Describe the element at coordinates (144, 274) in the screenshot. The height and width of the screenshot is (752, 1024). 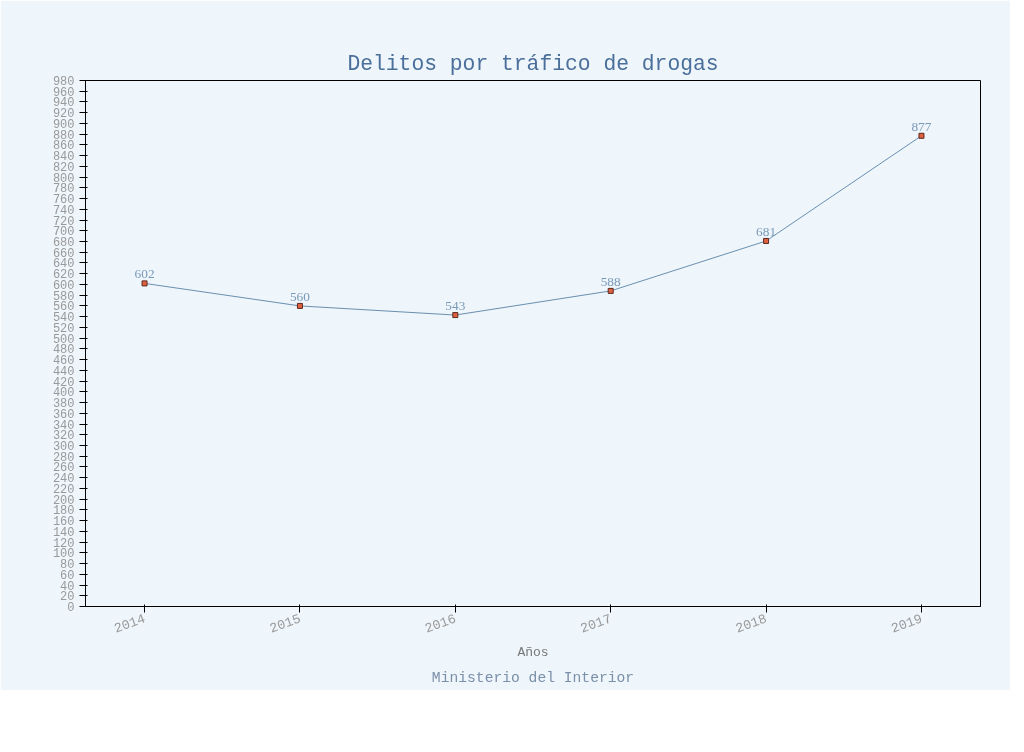
I see `data-label: 602` at that location.